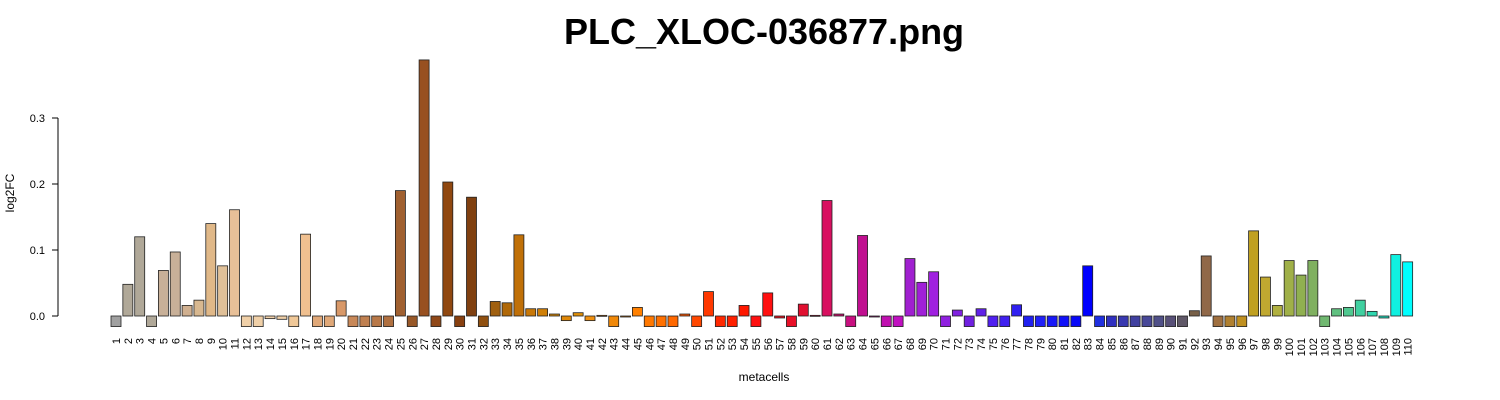 The height and width of the screenshot is (400, 1500). I want to click on x-tick-label: 16, so click(295, 344).